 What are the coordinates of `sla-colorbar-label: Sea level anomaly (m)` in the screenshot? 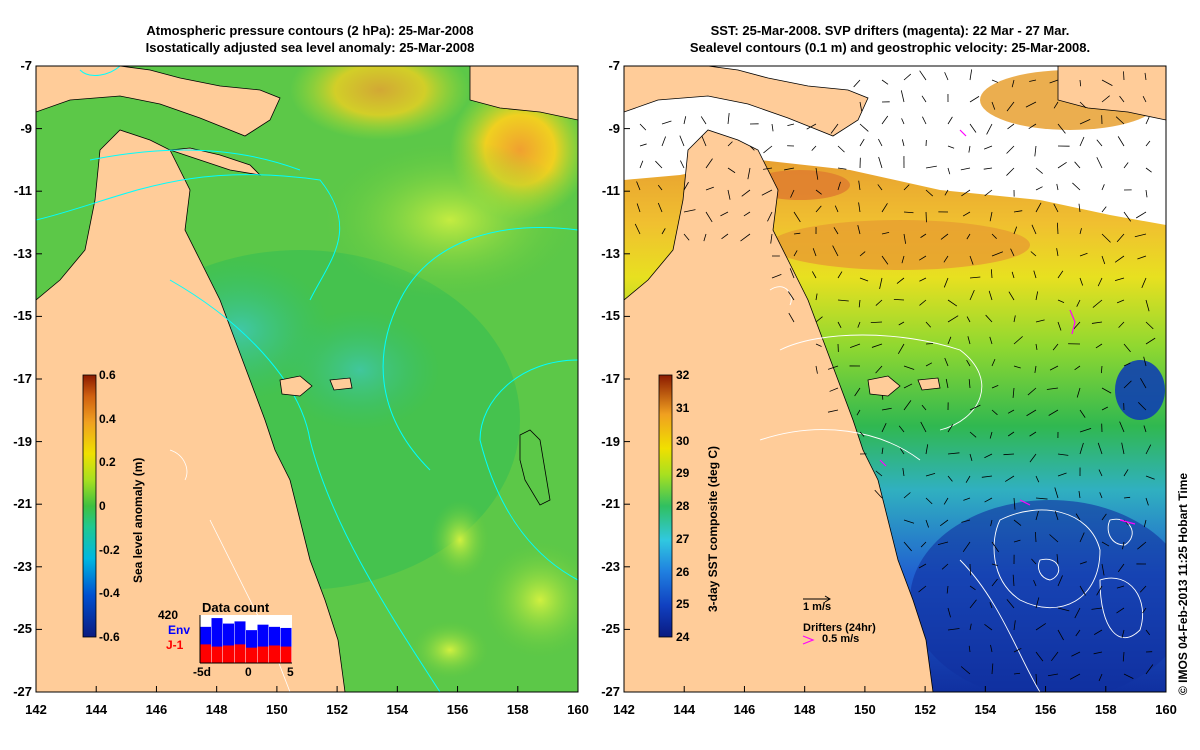 It's located at (138, 520).